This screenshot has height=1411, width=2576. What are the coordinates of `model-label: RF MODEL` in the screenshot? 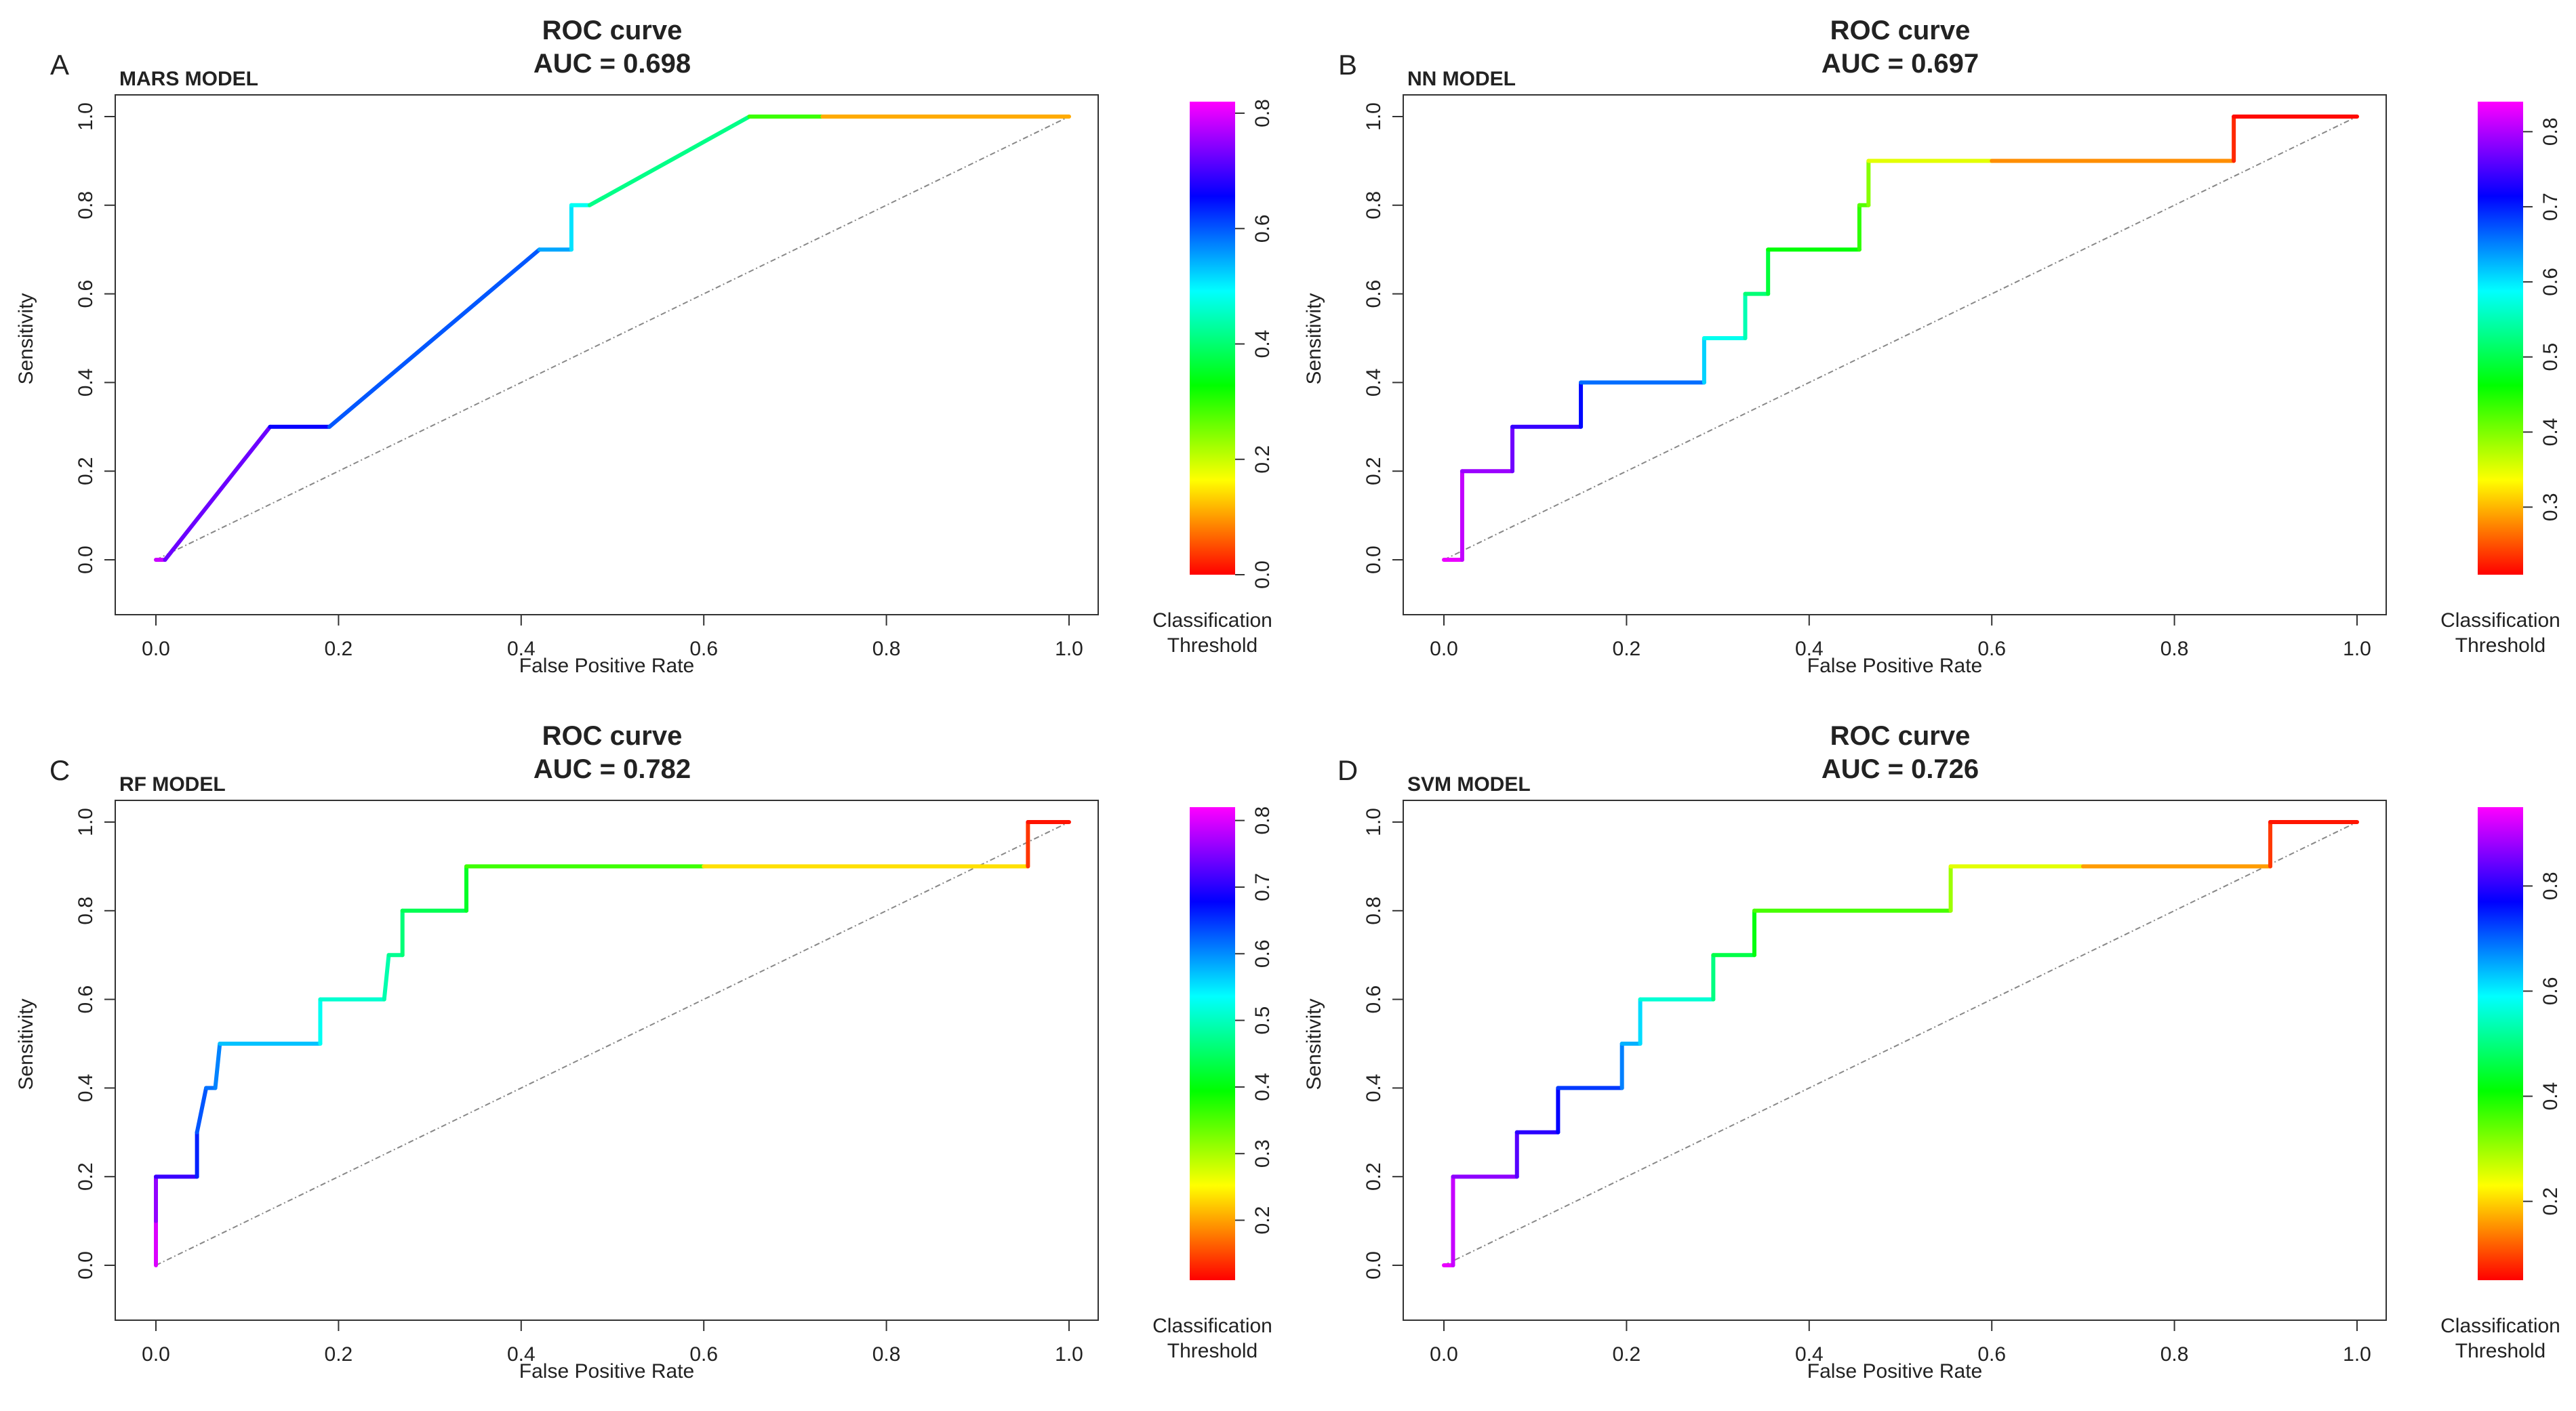 It's located at (172, 784).